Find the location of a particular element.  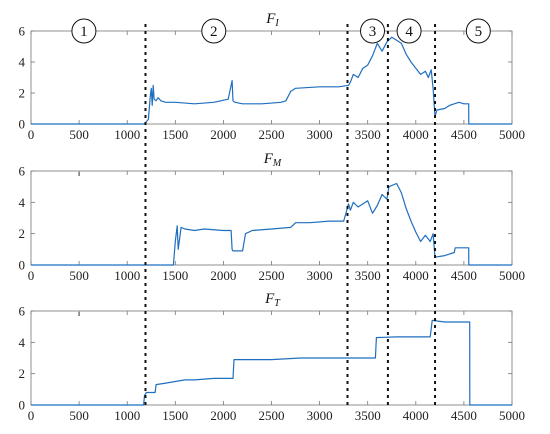

phase-markers: 1 2 3 4 5 is located at coordinates (281, 31).